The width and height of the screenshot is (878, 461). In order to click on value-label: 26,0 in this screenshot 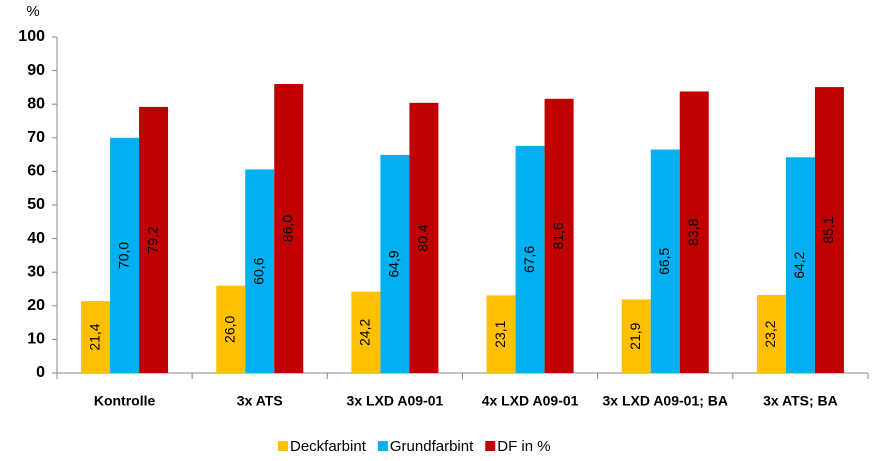, I will do `click(229, 328)`.